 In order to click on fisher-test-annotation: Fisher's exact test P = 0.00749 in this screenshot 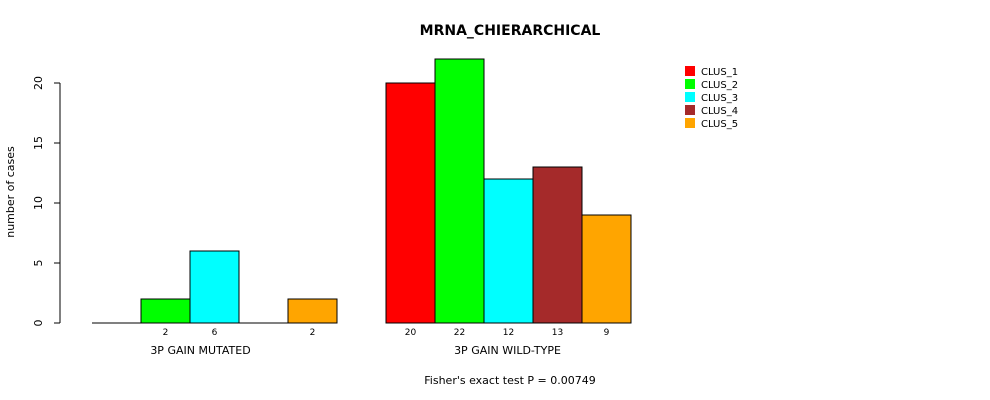, I will do `click(509, 380)`.